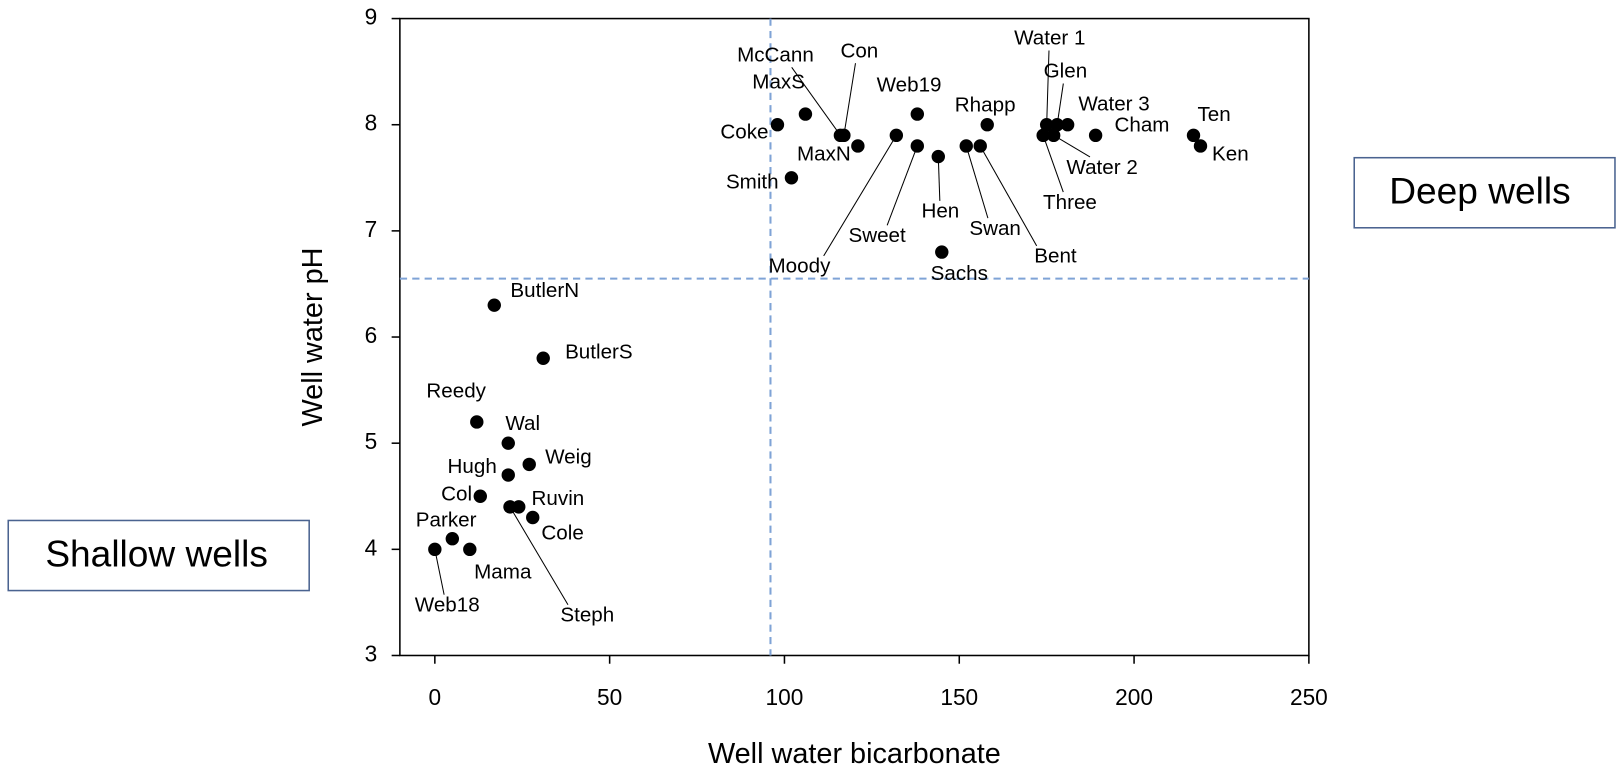 The image size is (1616, 773). What do you see at coordinates (544, 290) in the screenshot?
I see `point-label: ButlerN` at bounding box center [544, 290].